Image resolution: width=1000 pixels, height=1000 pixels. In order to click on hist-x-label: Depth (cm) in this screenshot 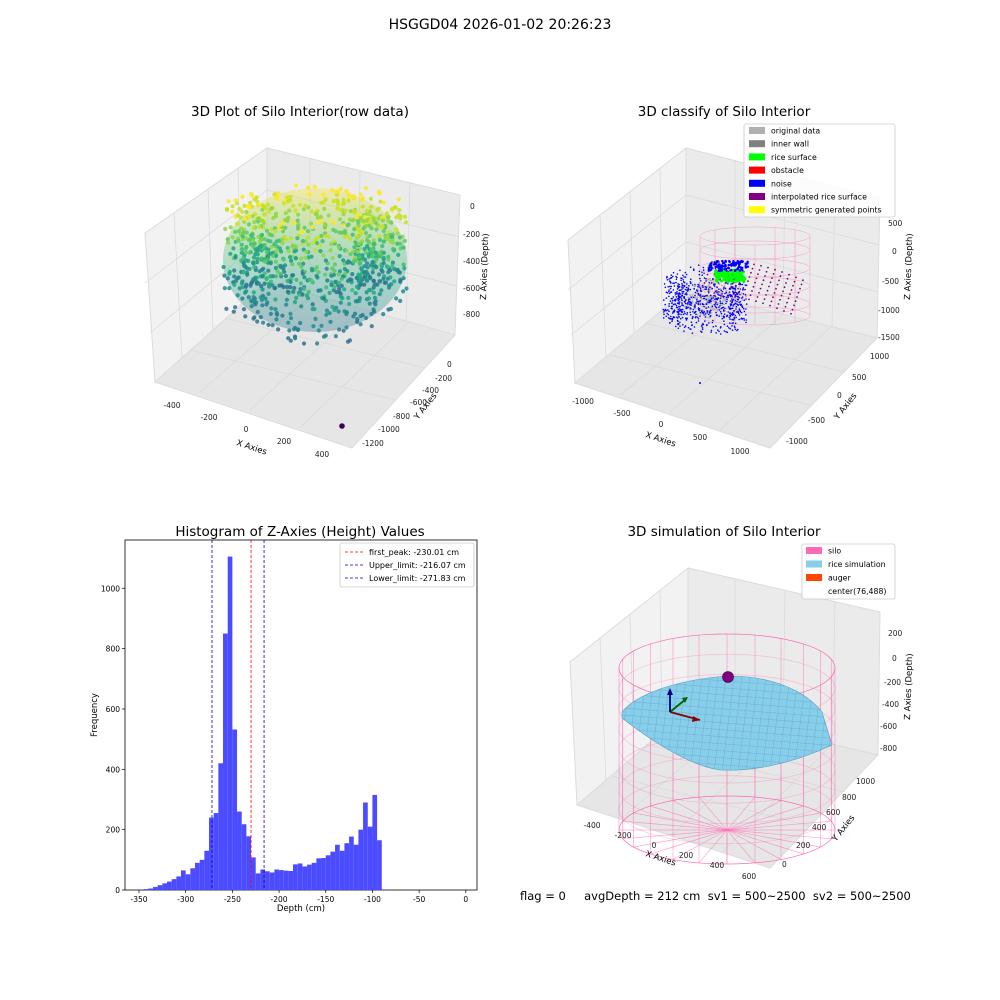, I will do `click(301, 909)`.